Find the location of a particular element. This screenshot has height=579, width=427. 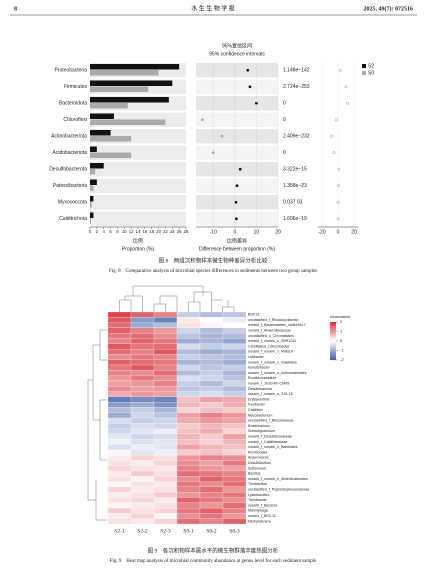

column-label: S0-2 is located at coordinates (211, 531).